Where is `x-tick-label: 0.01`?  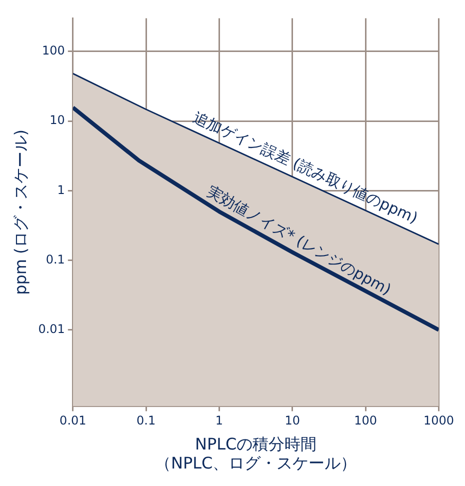 x-tick-label: 0.01 is located at coordinates (73, 421).